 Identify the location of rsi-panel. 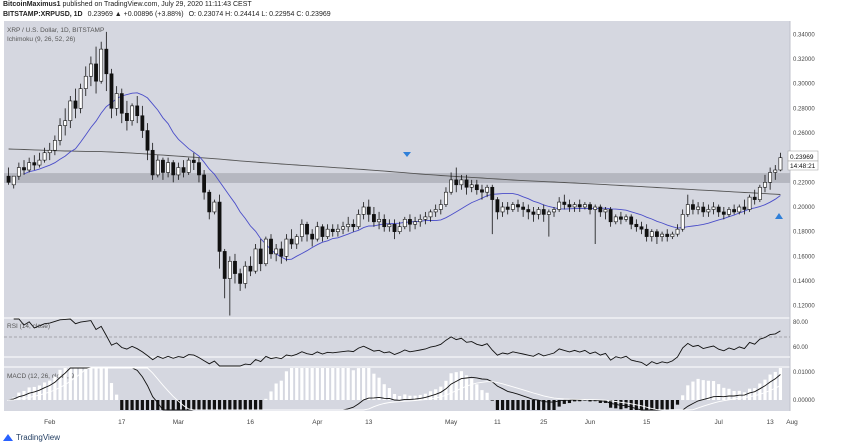
(397, 342).